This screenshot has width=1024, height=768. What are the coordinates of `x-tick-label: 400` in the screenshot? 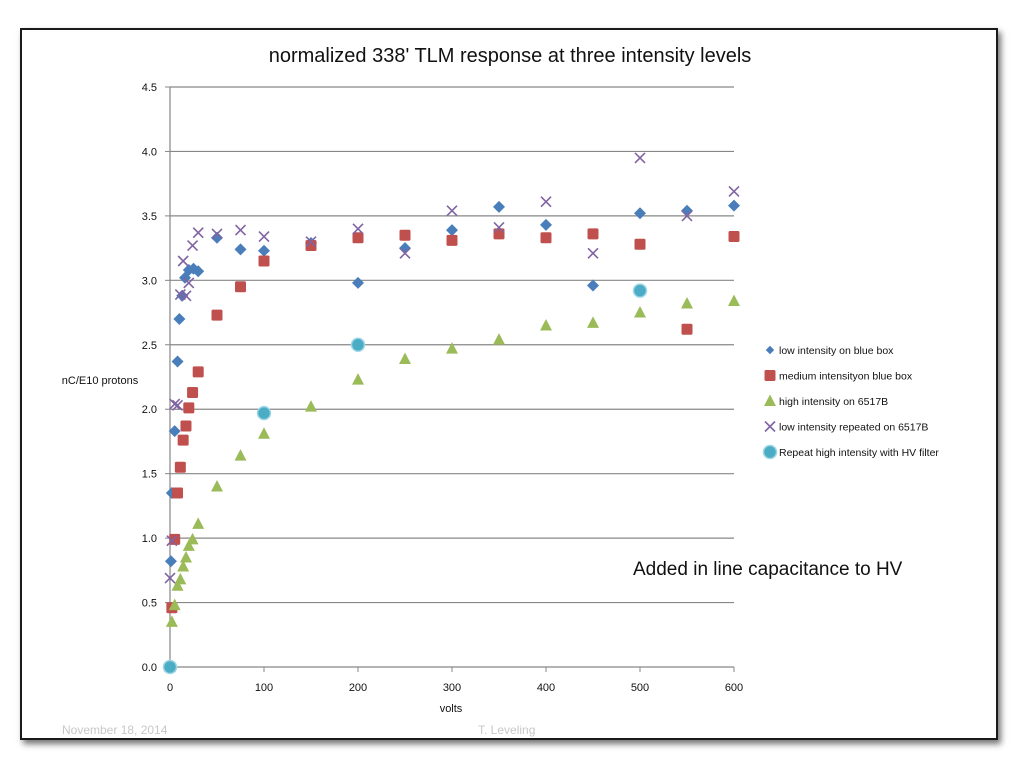 It's located at (546, 688).